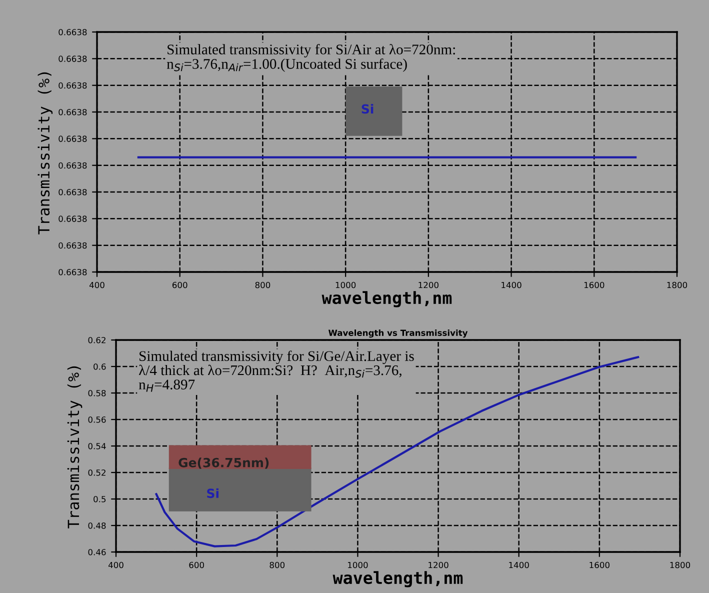 The height and width of the screenshot is (593, 709). Describe the element at coordinates (97, 340) in the screenshot. I see `y-tick-label: 0.62` at that location.